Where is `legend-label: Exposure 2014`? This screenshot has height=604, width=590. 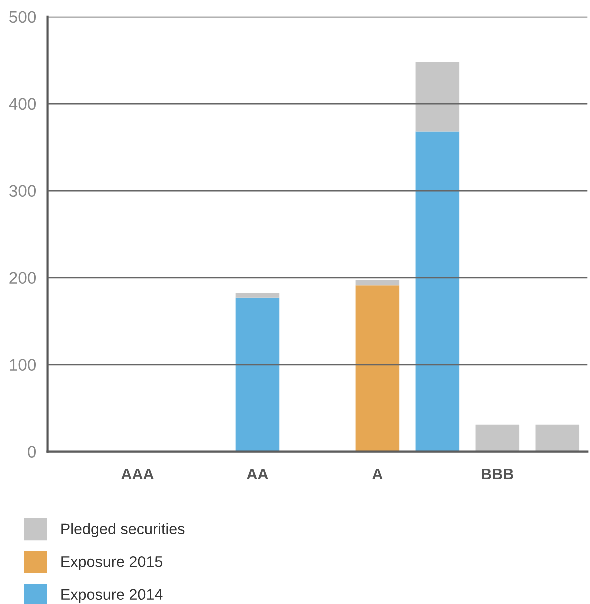
legend-label: Exposure 2014 is located at coordinates (112, 596).